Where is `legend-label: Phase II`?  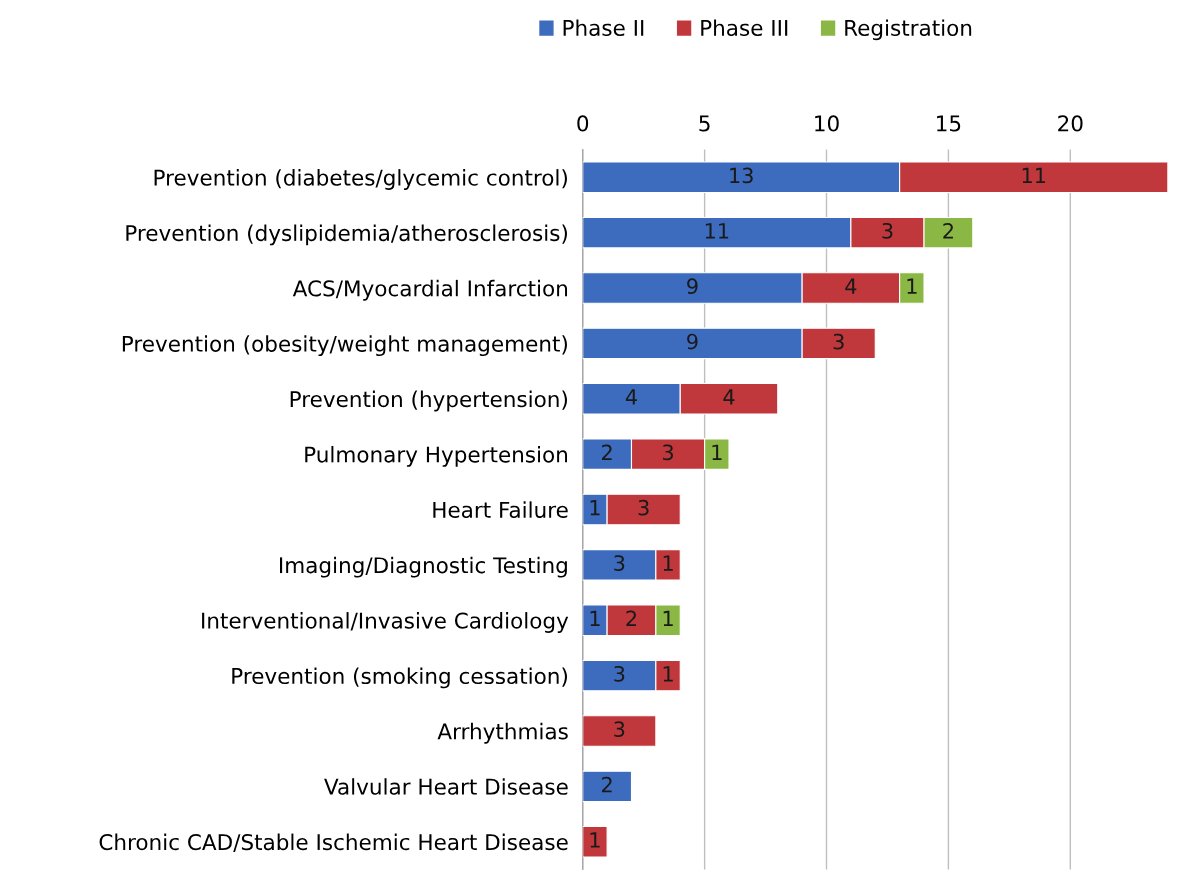 legend-label: Phase II is located at coordinates (603, 28).